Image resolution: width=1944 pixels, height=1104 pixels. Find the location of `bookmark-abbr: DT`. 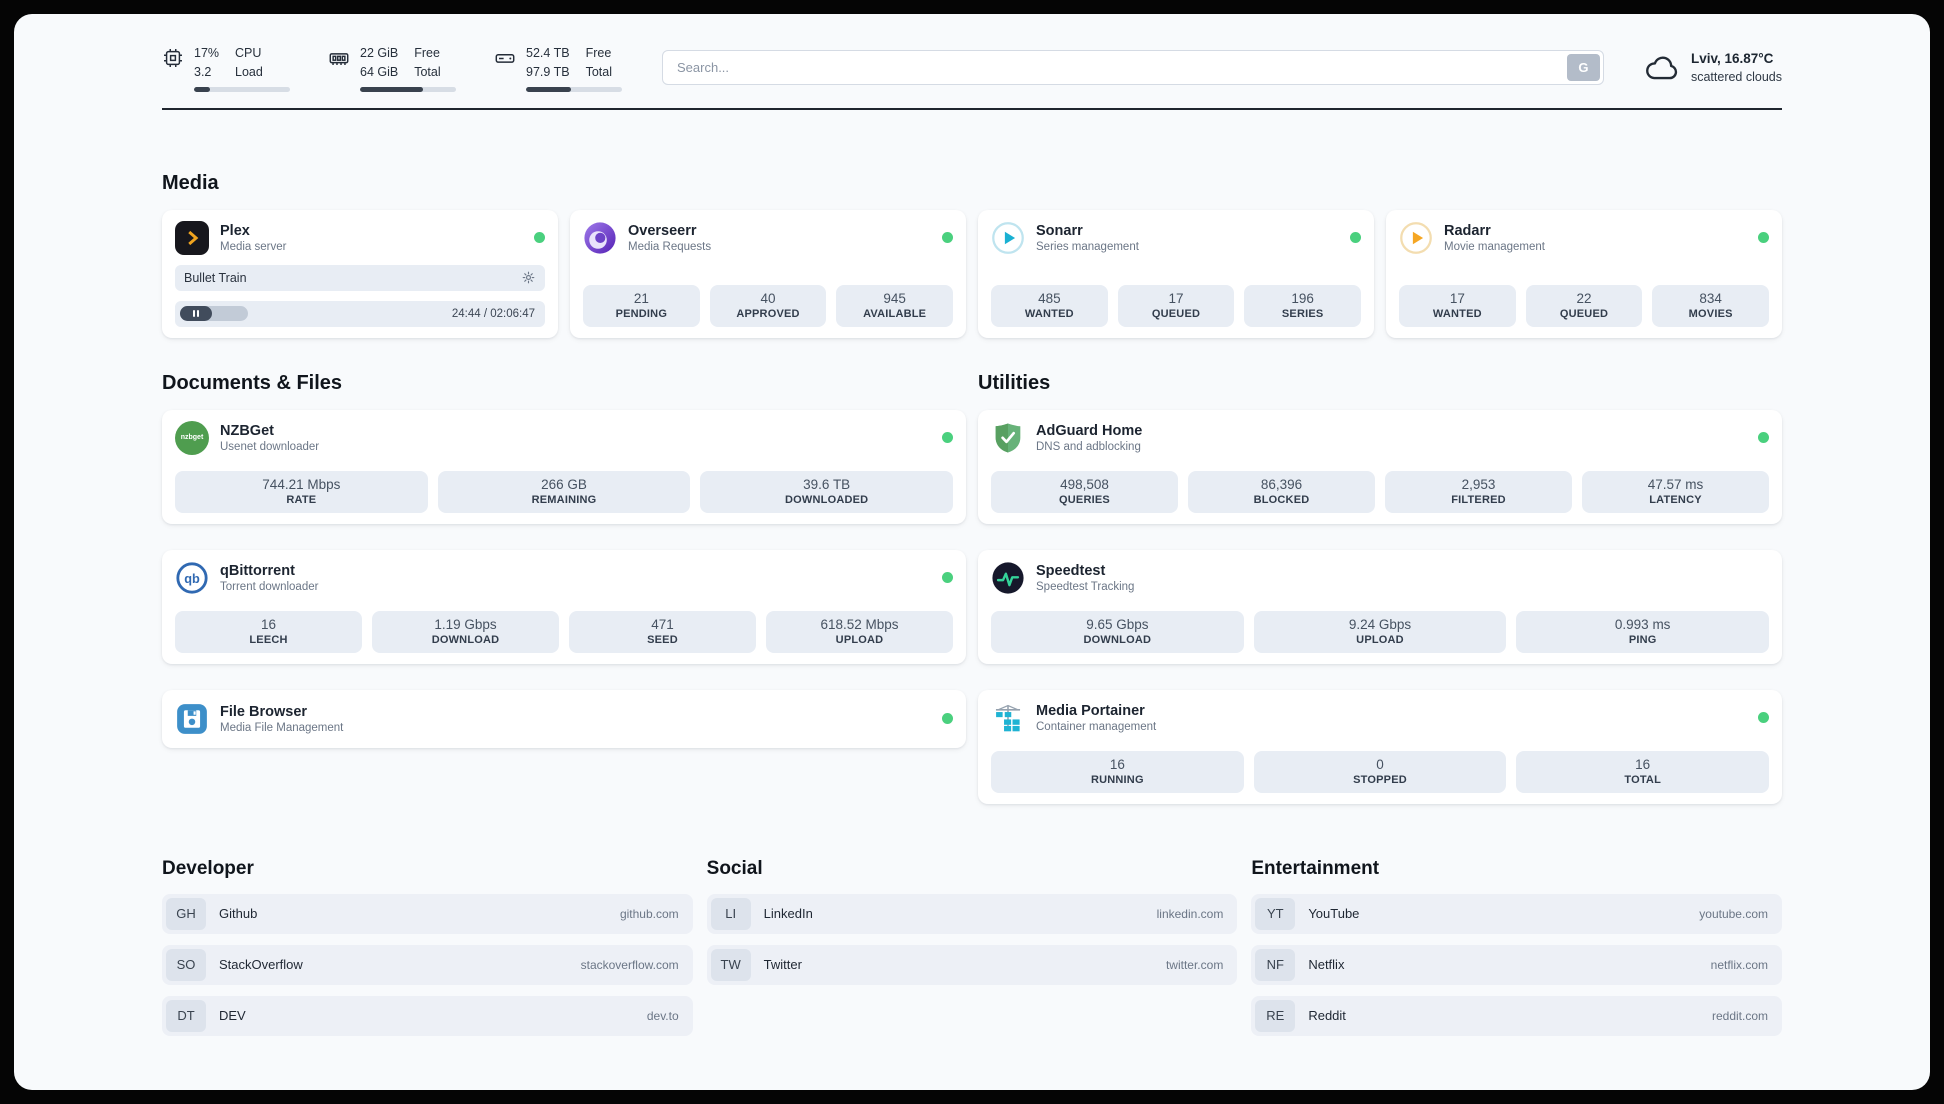

bookmark-abbr: DT is located at coordinates (186, 1015).